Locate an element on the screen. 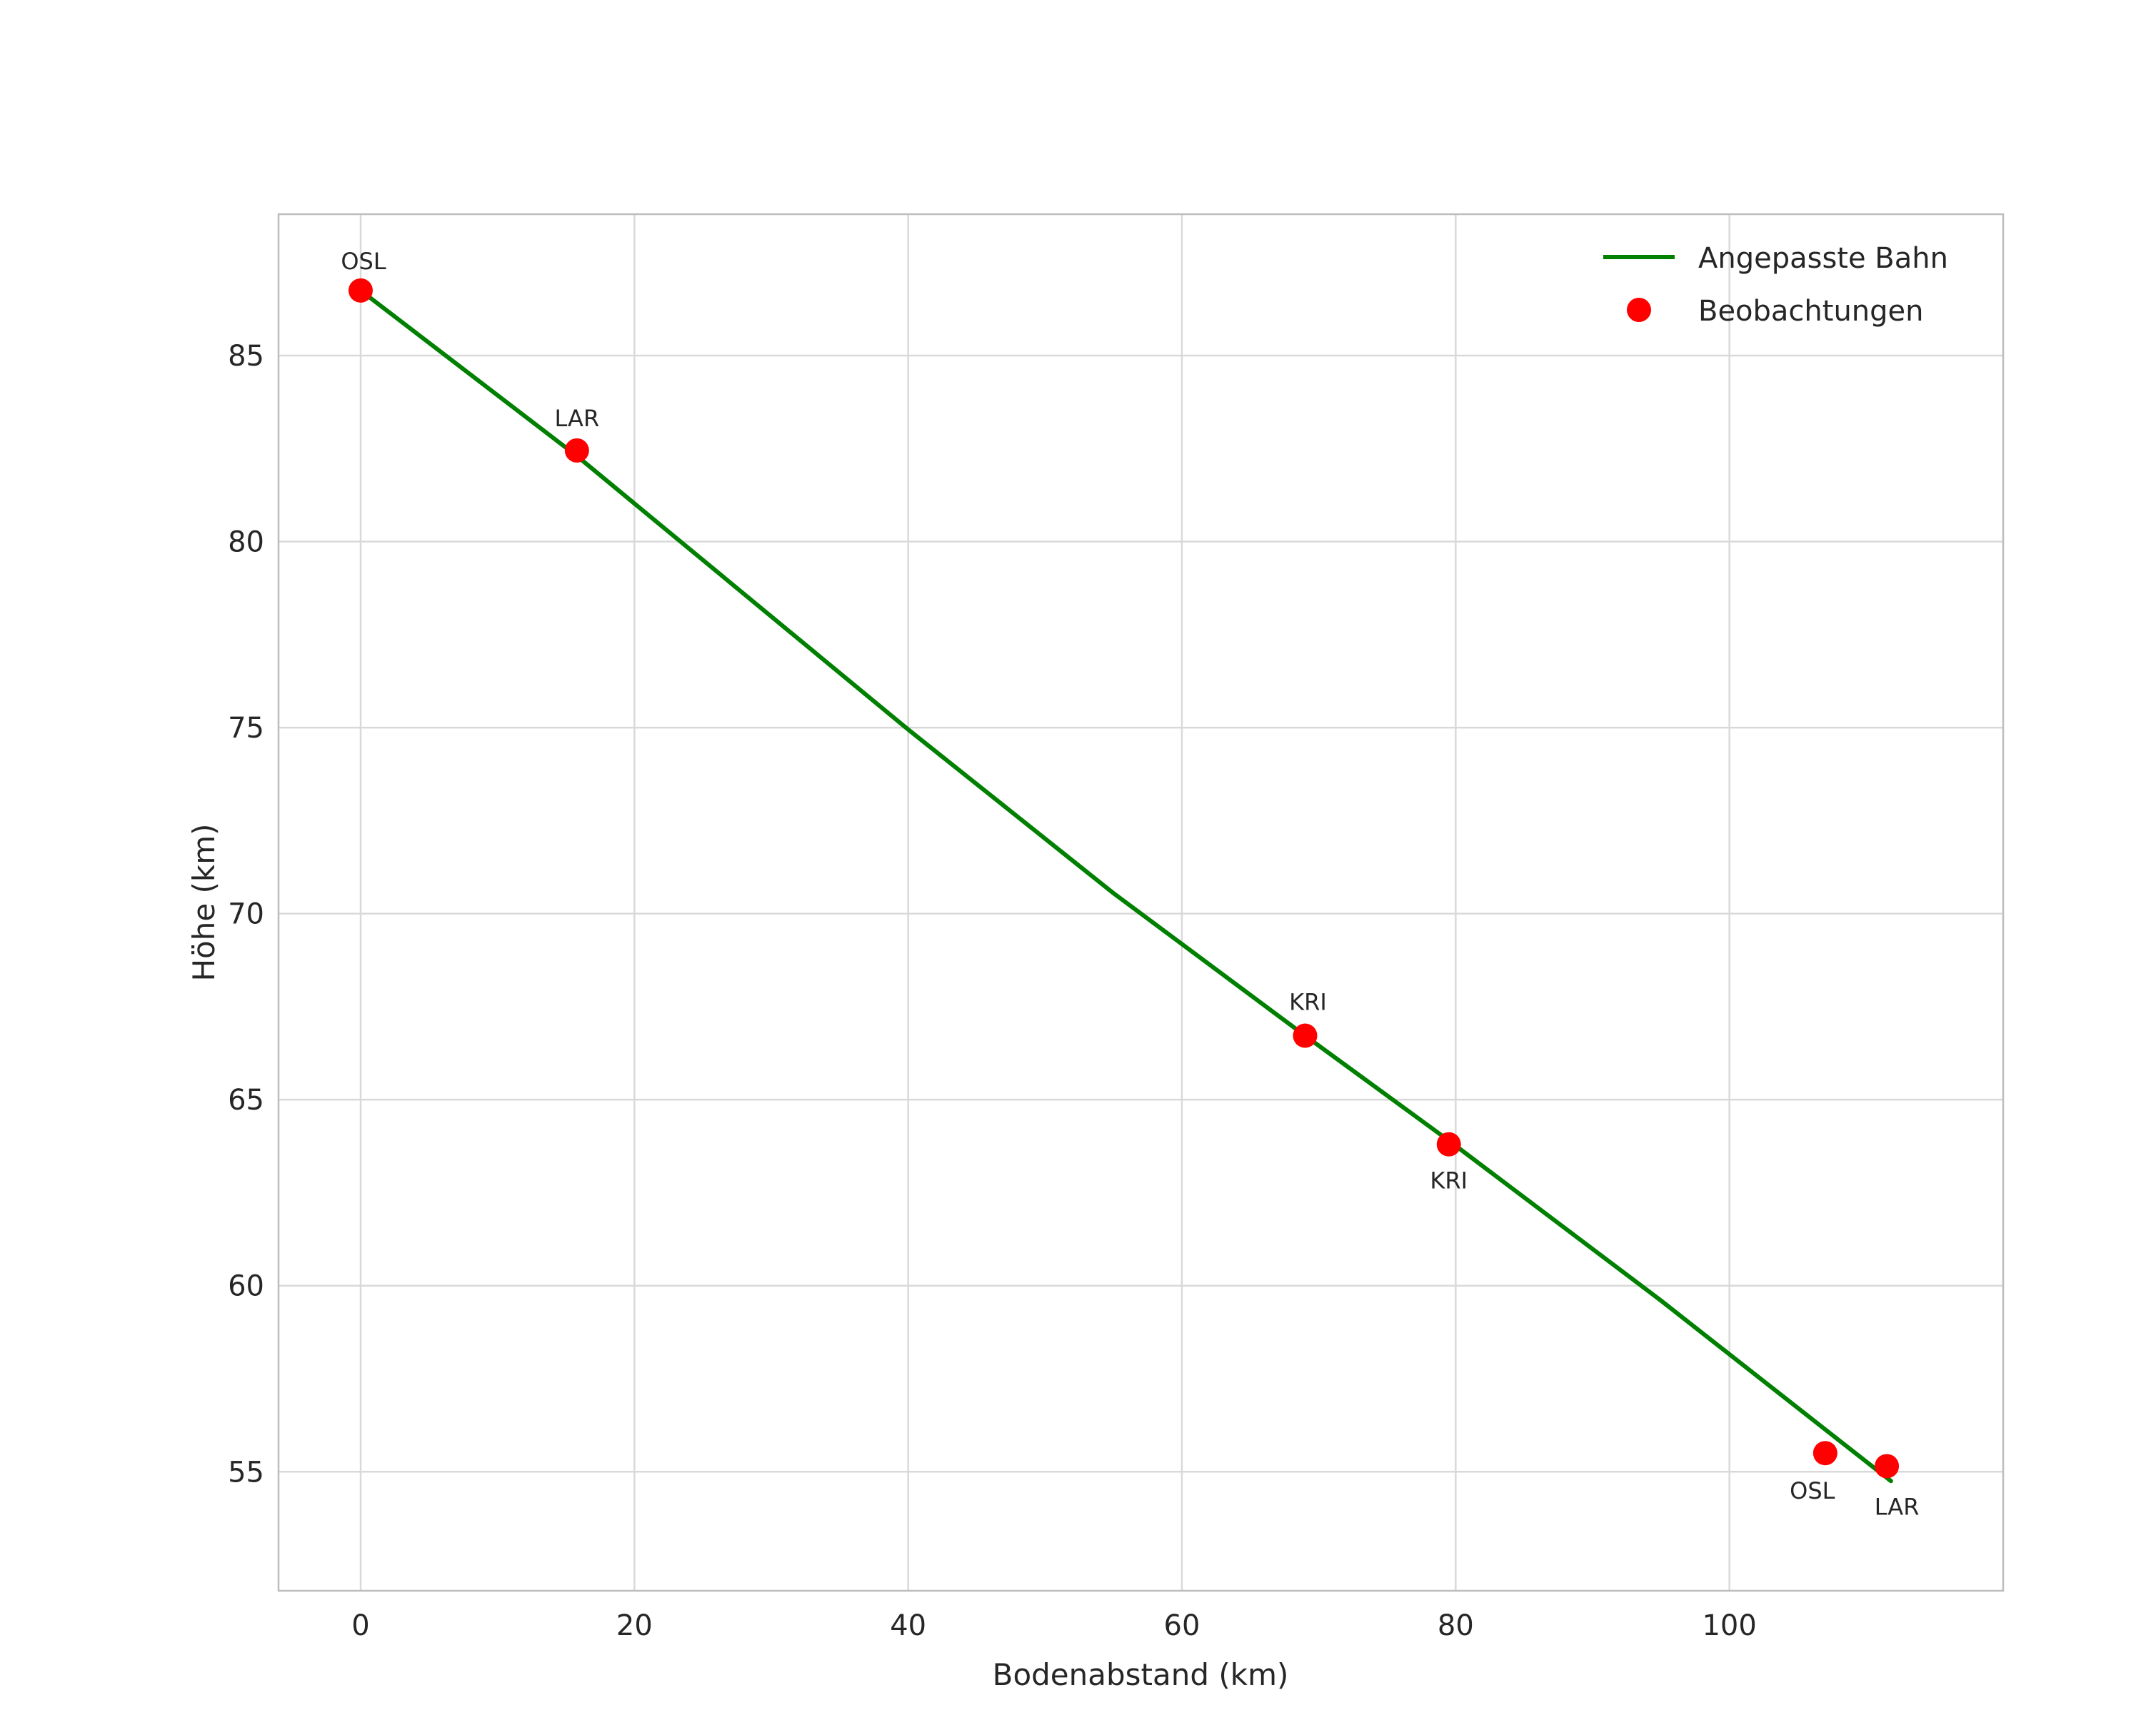  x-tick-label: 20 is located at coordinates (634, 1625).